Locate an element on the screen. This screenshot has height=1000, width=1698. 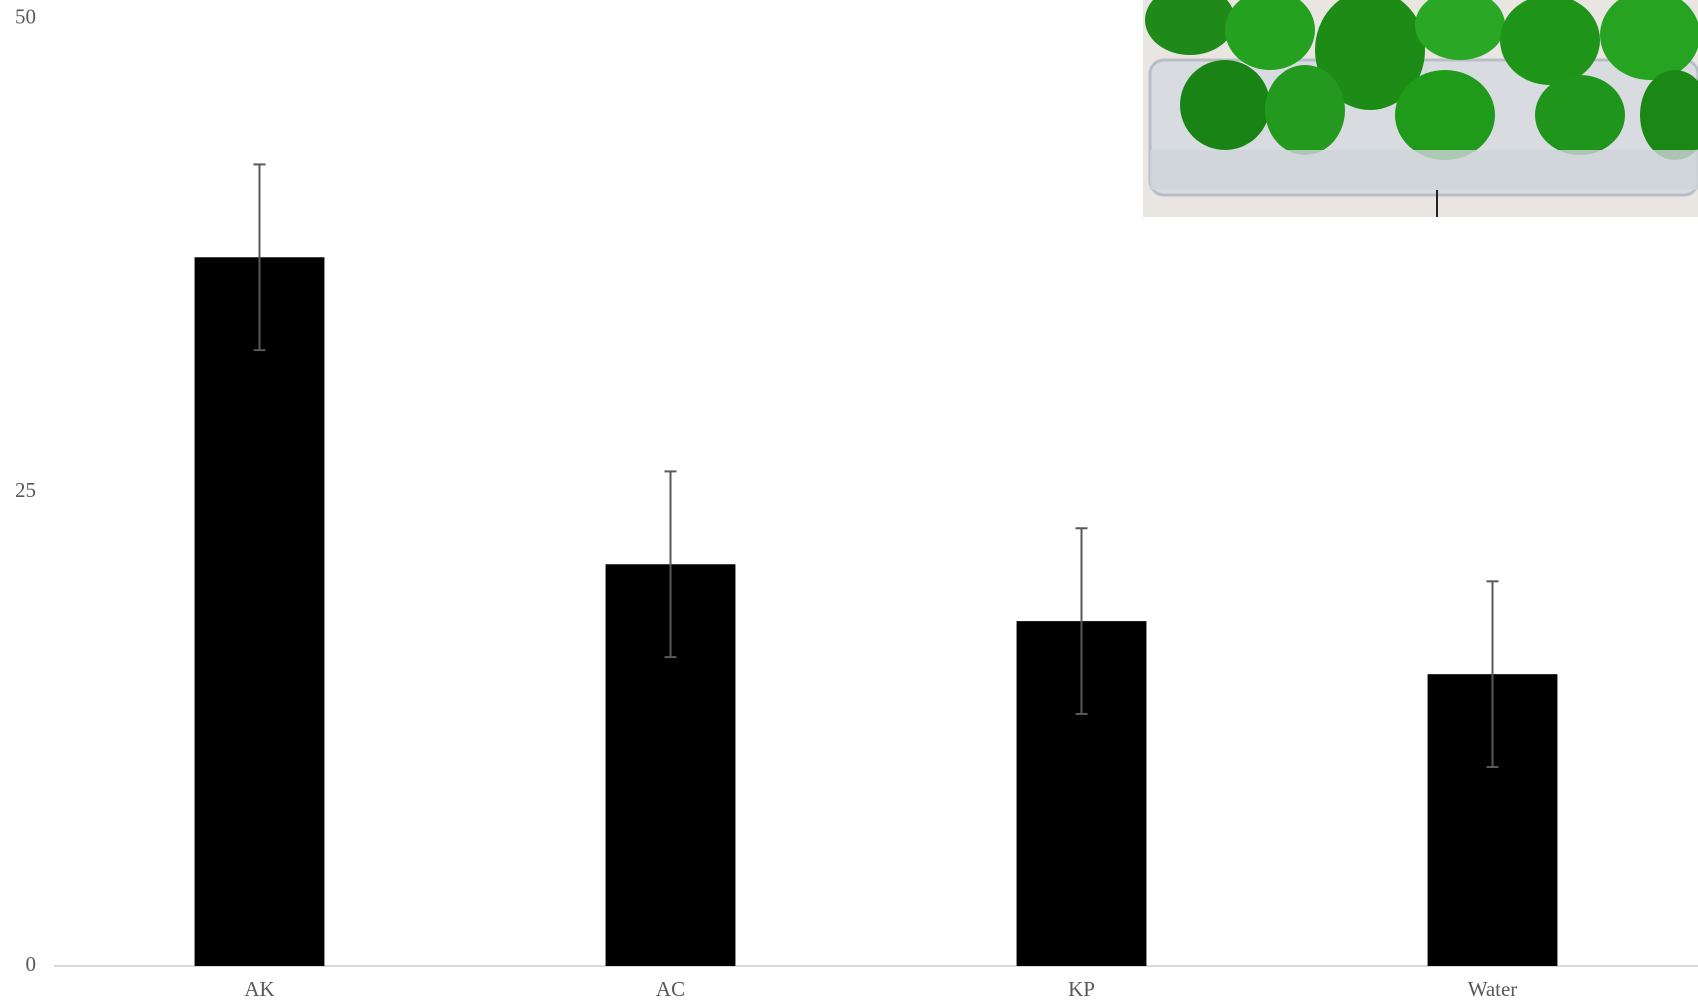
x-tick-label: AK is located at coordinates (259, 988).